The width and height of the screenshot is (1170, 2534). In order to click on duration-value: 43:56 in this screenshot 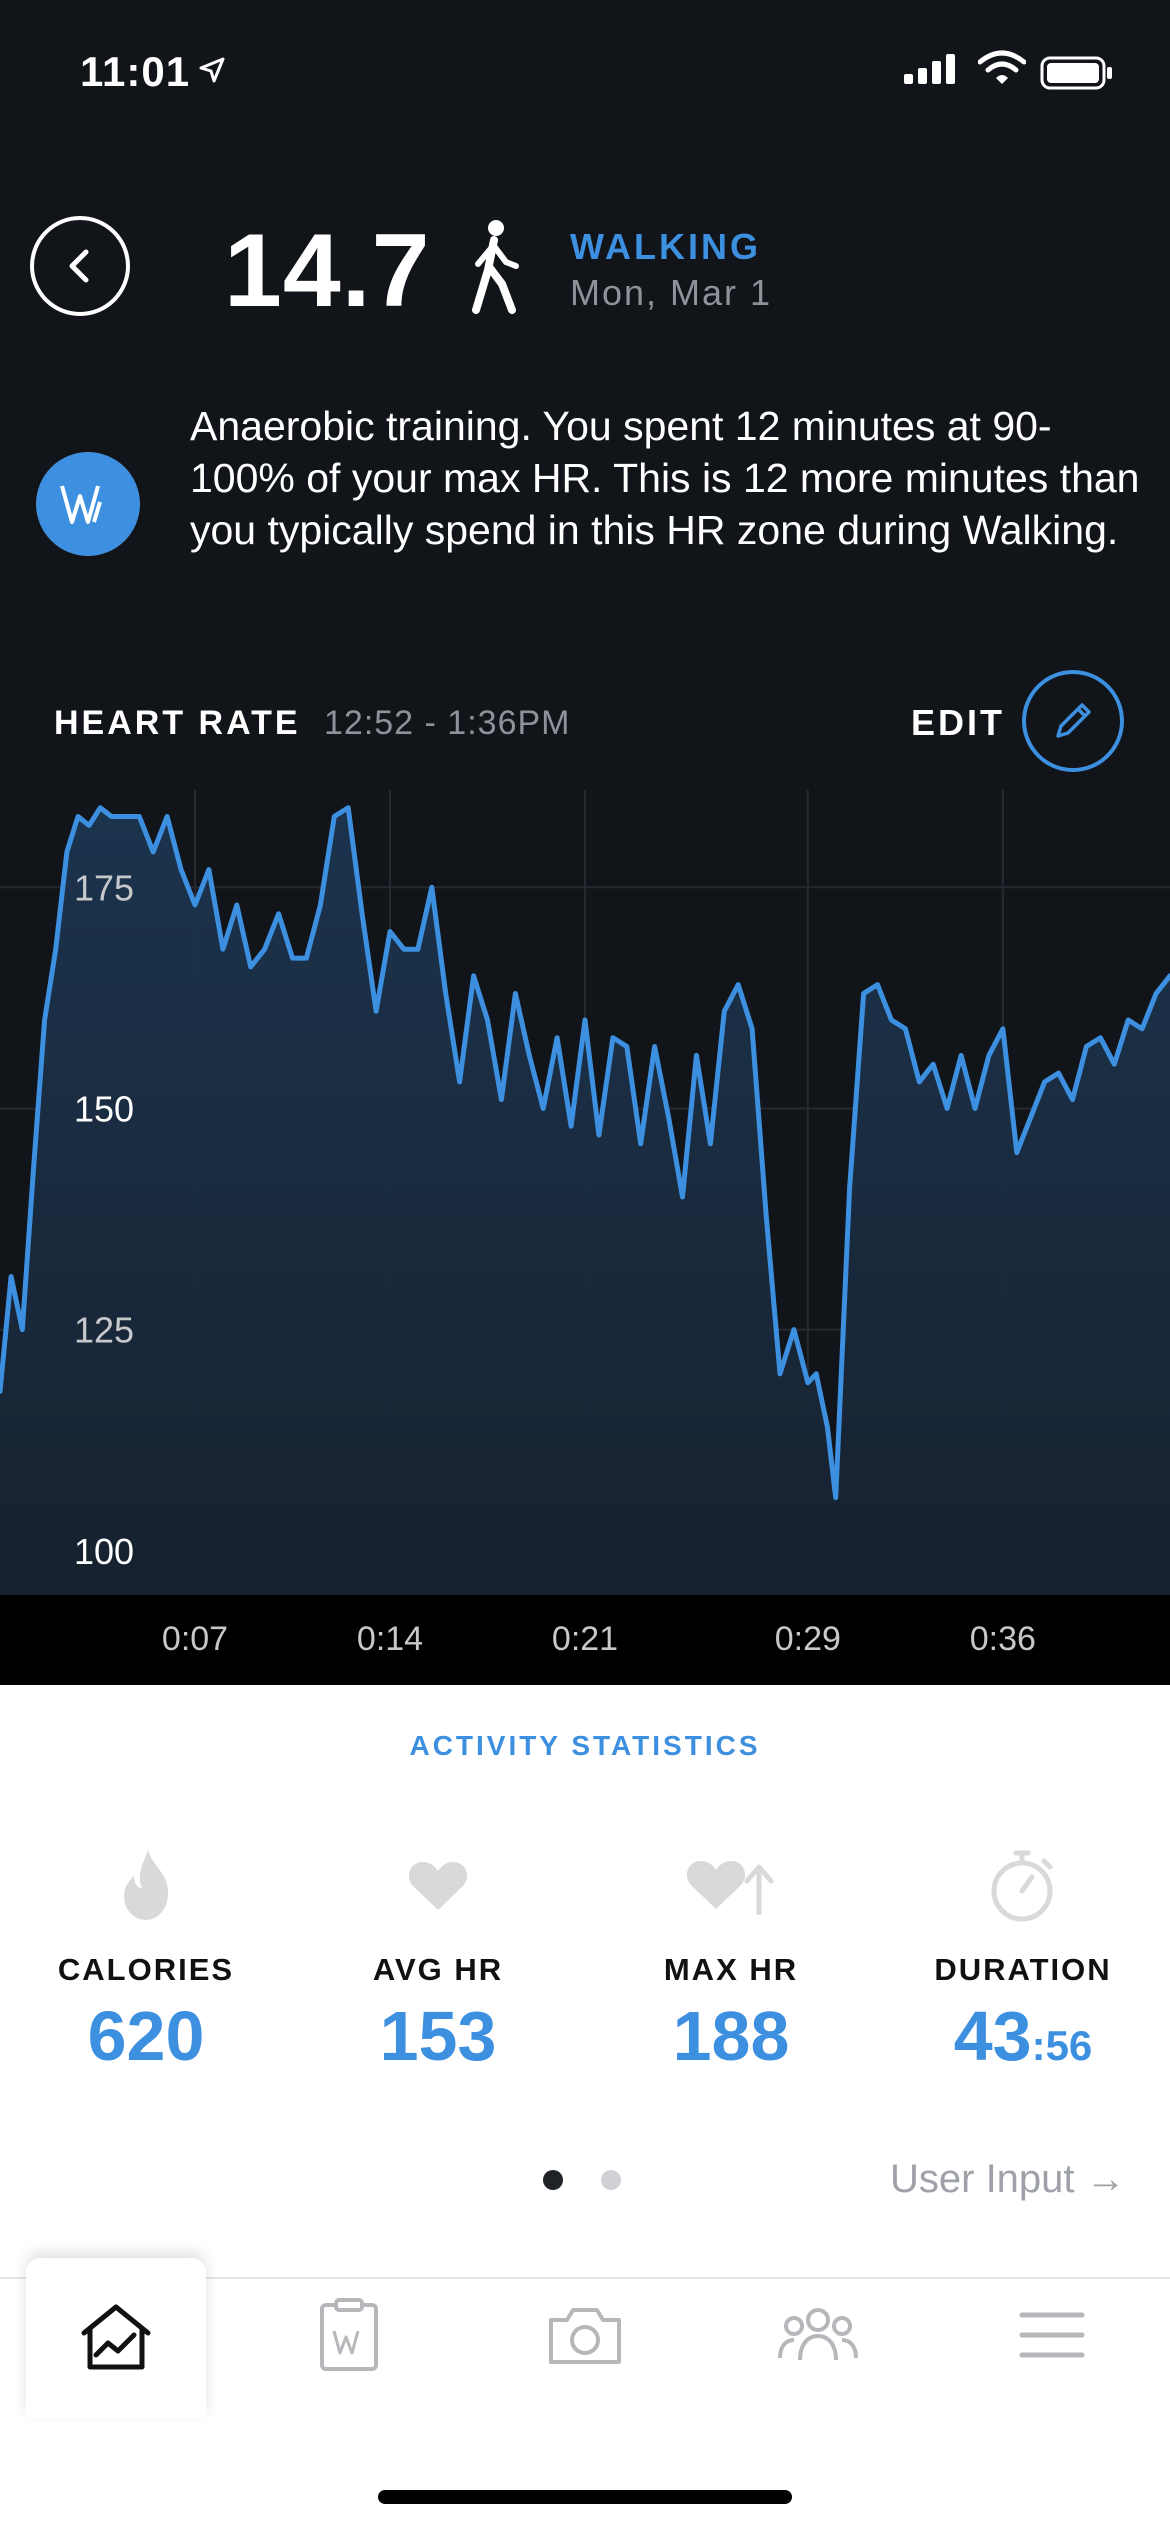, I will do `click(1023, 2036)`.